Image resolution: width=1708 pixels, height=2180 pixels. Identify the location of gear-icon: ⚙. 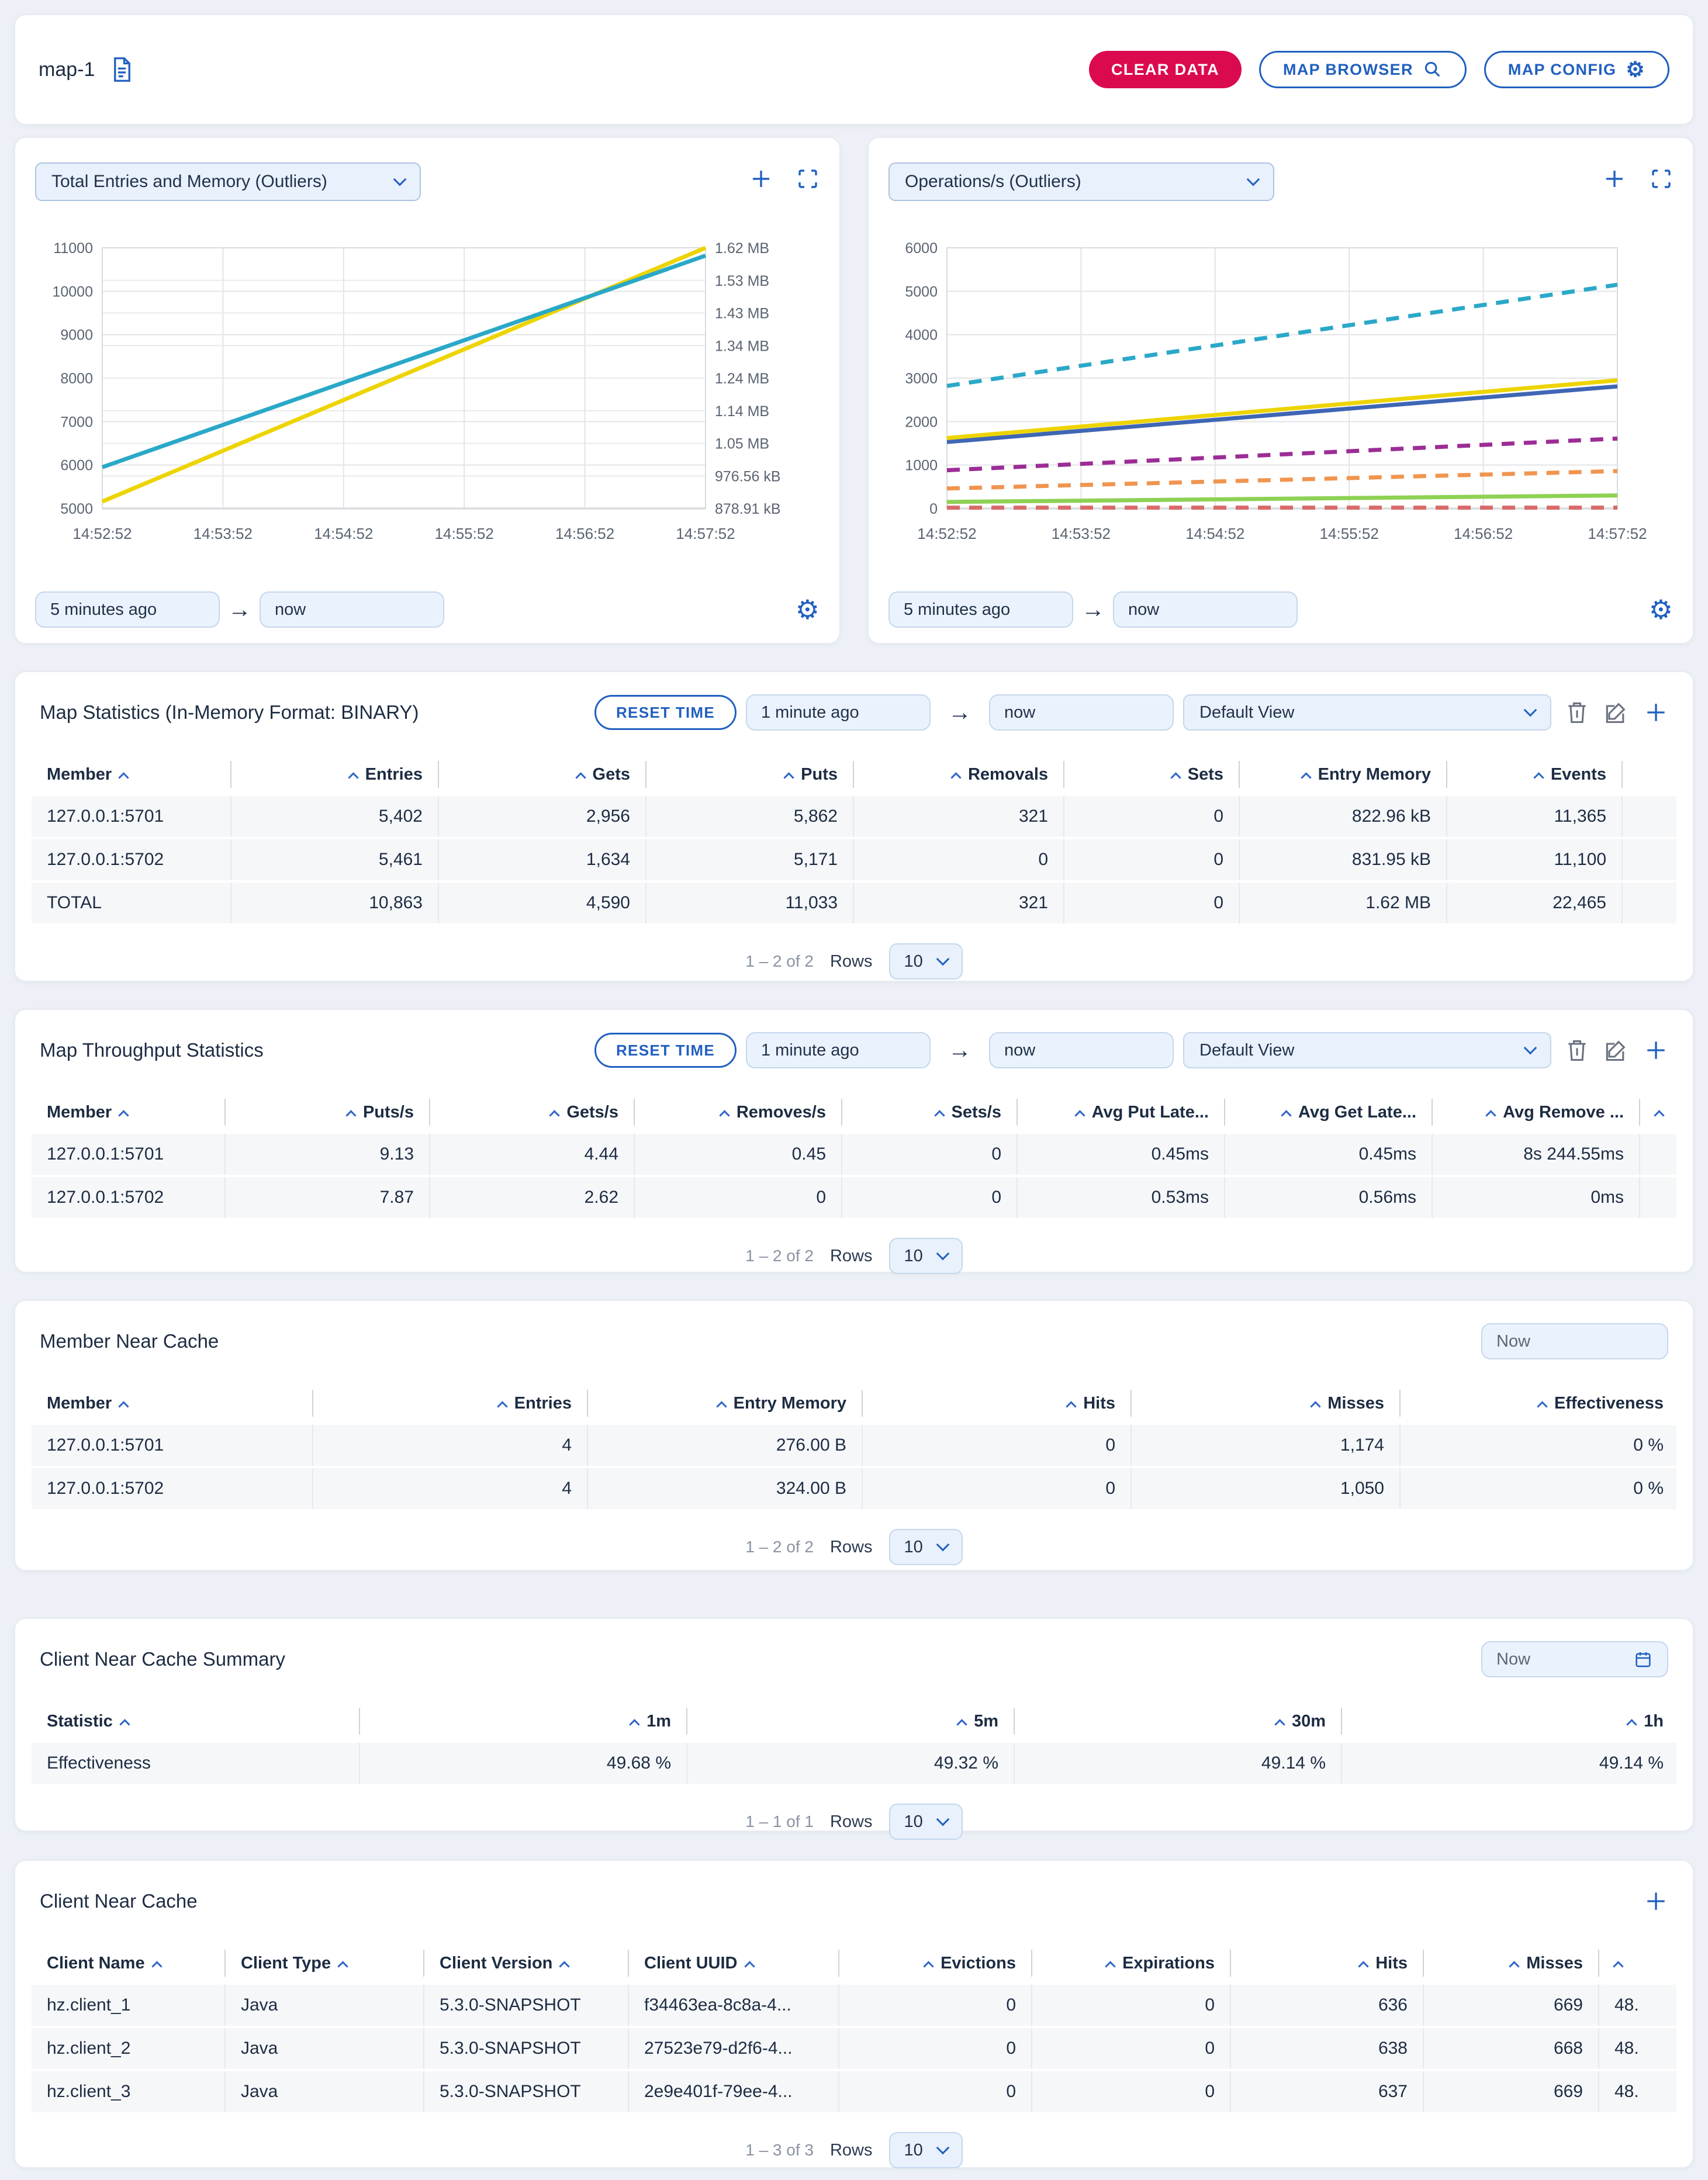
(1635, 69).